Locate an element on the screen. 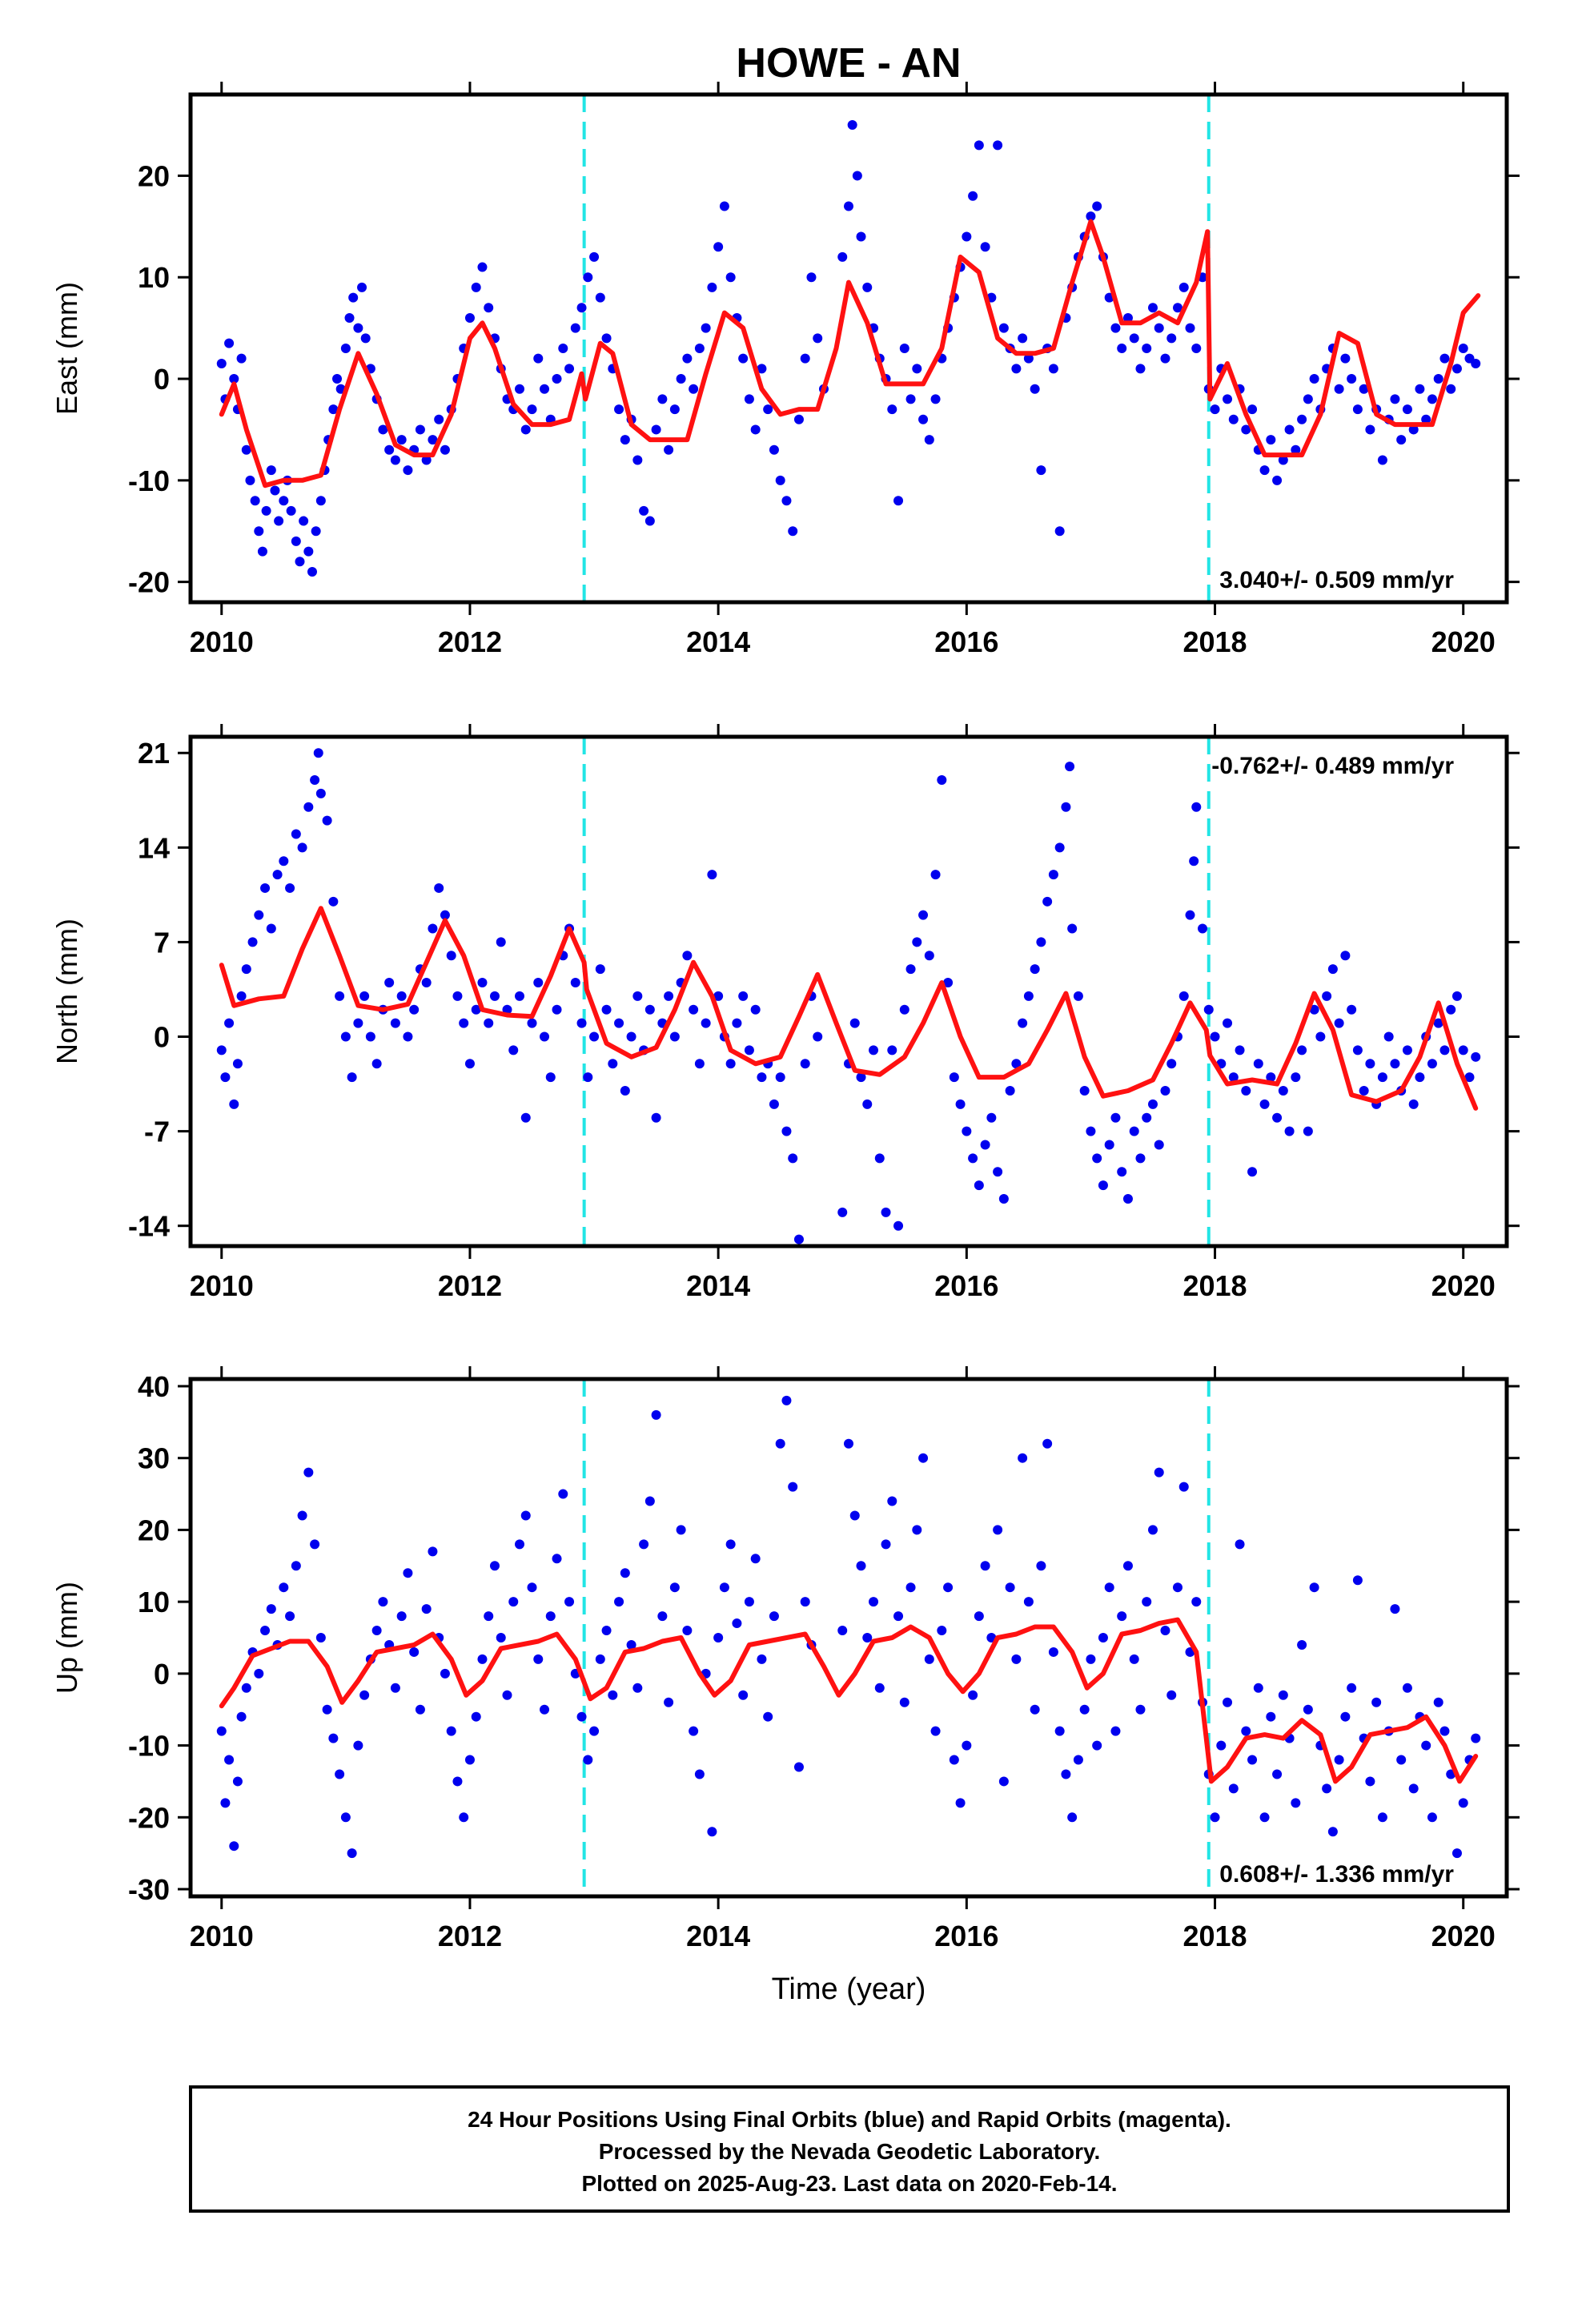  y-tick-label: -20 is located at coordinates (149, 582).